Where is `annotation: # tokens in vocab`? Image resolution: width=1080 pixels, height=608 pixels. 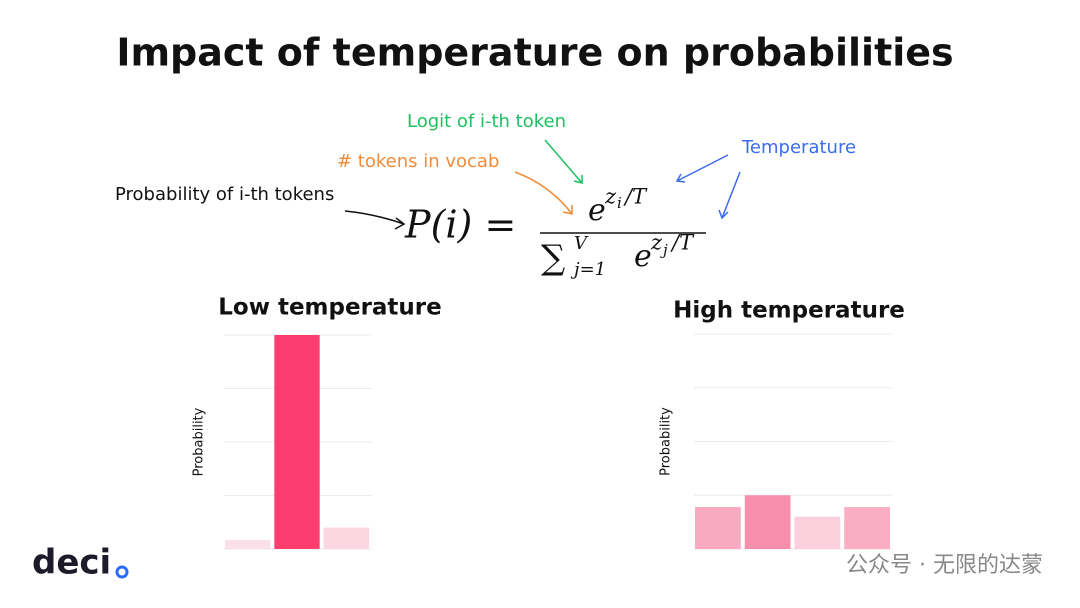
annotation: # tokens in vocab is located at coordinates (418, 161).